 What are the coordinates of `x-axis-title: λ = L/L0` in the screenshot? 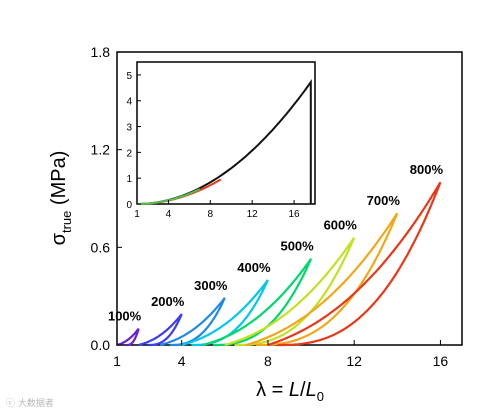 It's located at (290, 391).